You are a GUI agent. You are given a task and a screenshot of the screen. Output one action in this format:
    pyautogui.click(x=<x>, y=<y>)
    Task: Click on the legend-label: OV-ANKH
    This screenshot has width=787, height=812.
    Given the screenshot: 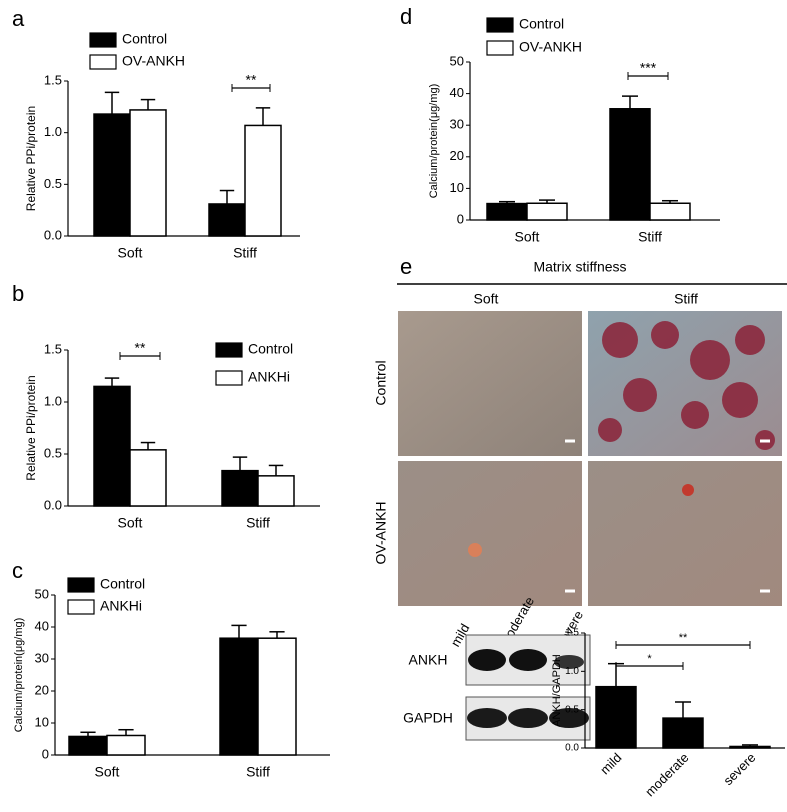 What is the action you would take?
    pyautogui.click(x=153, y=61)
    